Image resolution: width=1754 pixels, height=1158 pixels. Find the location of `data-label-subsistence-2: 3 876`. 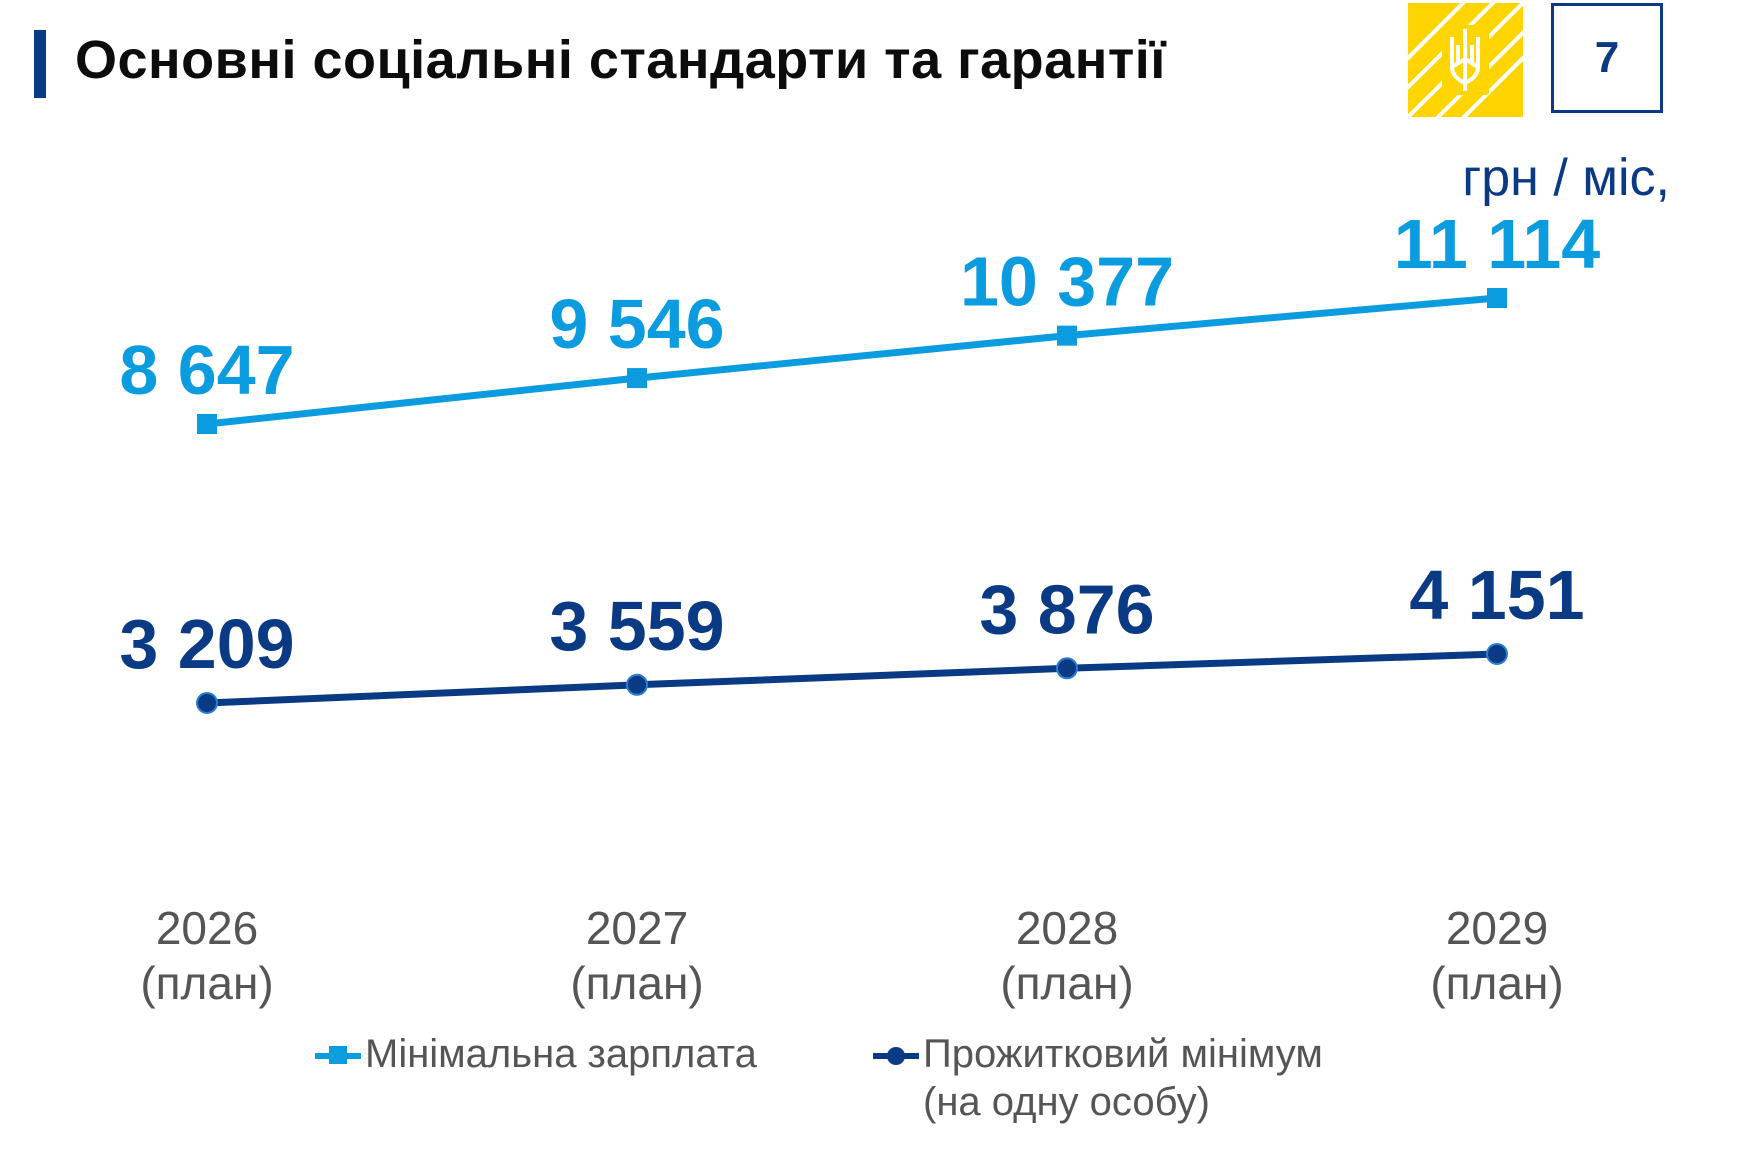

data-label-subsistence-2: 3 876 is located at coordinates (1066, 609).